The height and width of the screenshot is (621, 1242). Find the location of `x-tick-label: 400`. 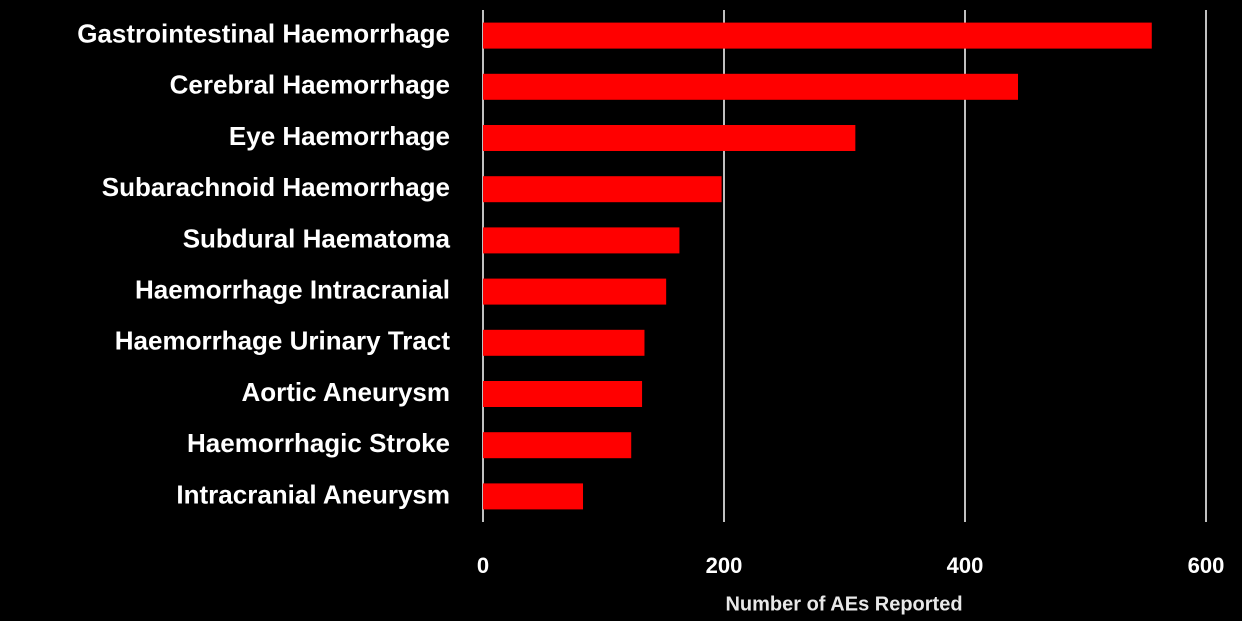

x-tick-label: 400 is located at coordinates (965, 565).